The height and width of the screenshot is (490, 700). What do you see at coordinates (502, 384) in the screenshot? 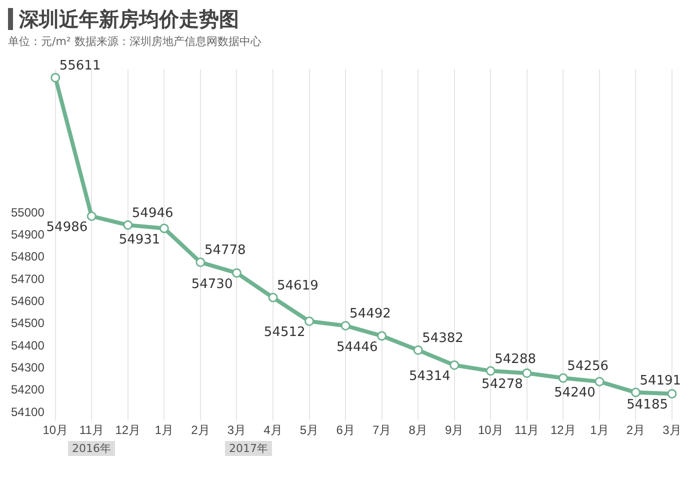
I see `data-label: 54278` at bounding box center [502, 384].